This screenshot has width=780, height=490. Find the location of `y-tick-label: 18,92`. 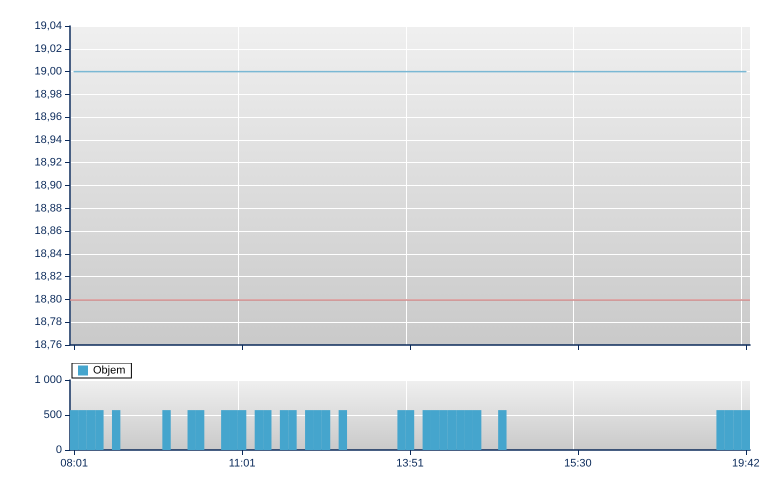

y-tick-label: 18,92 is located at coordinates (48, 162).